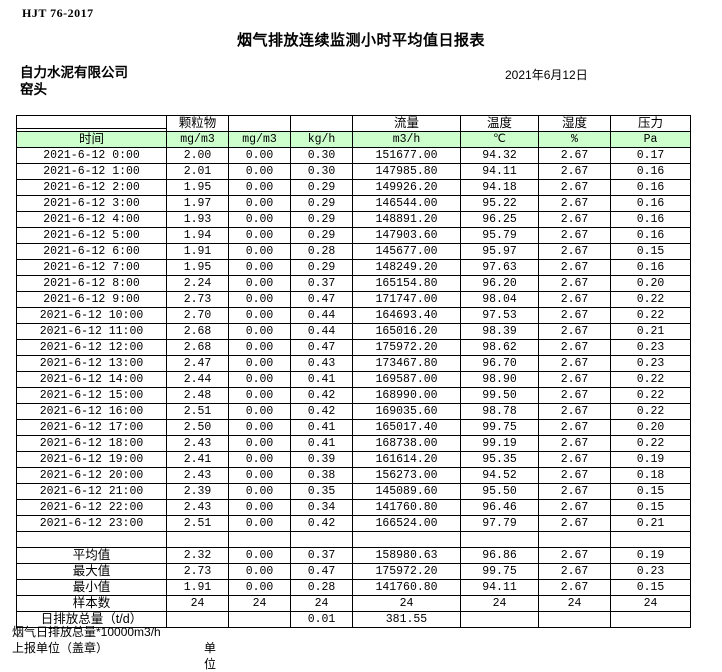  What do you see at coordinates (406, 491) in the screenshot?
I see `cell-flow: 145089.60` at bounding box center [406, 491].